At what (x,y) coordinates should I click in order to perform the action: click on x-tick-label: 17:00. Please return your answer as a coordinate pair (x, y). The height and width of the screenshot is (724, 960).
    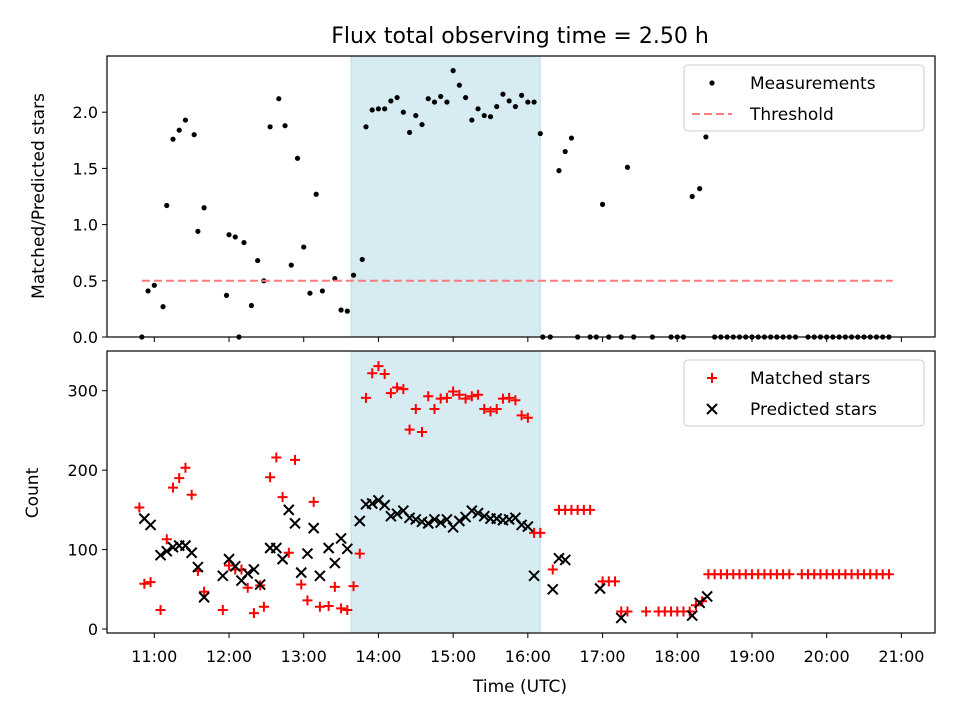
    Looking at the image, I should click on (603, 656).